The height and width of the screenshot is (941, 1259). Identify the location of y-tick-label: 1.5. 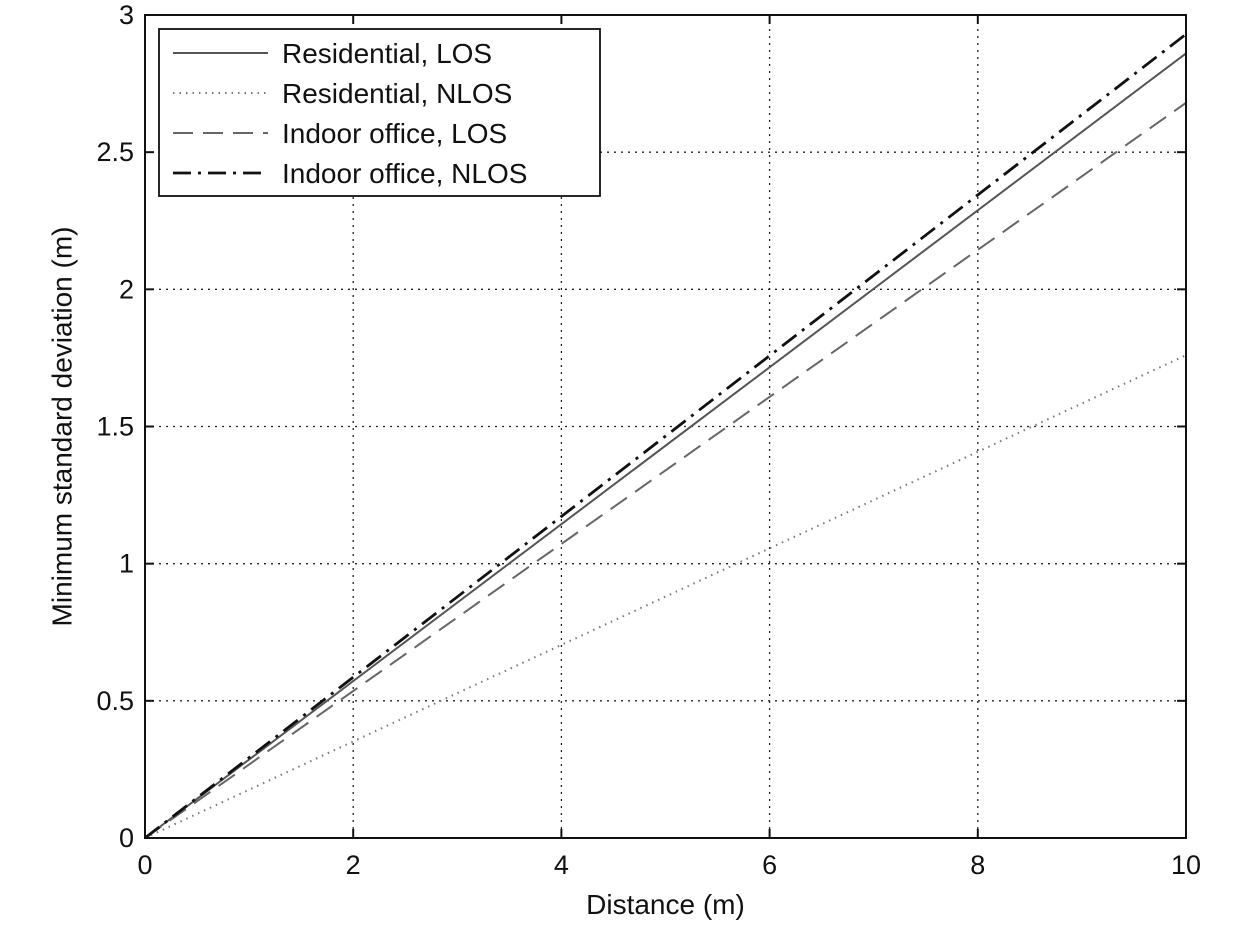
(115, 427).